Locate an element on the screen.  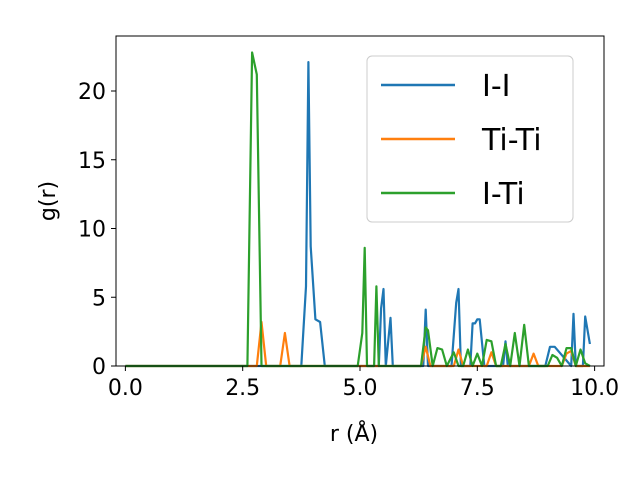
x-tick-label: 2.5 is located at coordinates (242, 388).